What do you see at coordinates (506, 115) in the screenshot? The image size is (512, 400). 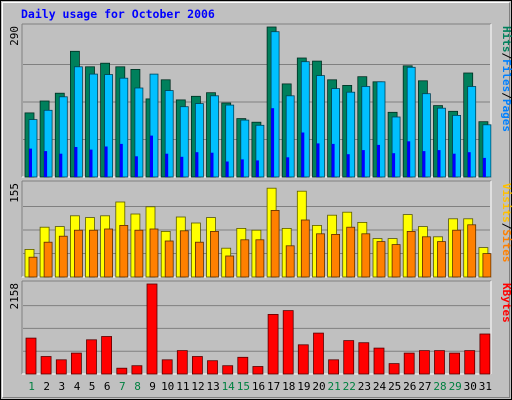 I see `legend-part: Pages` at bounding box center [506, 115].